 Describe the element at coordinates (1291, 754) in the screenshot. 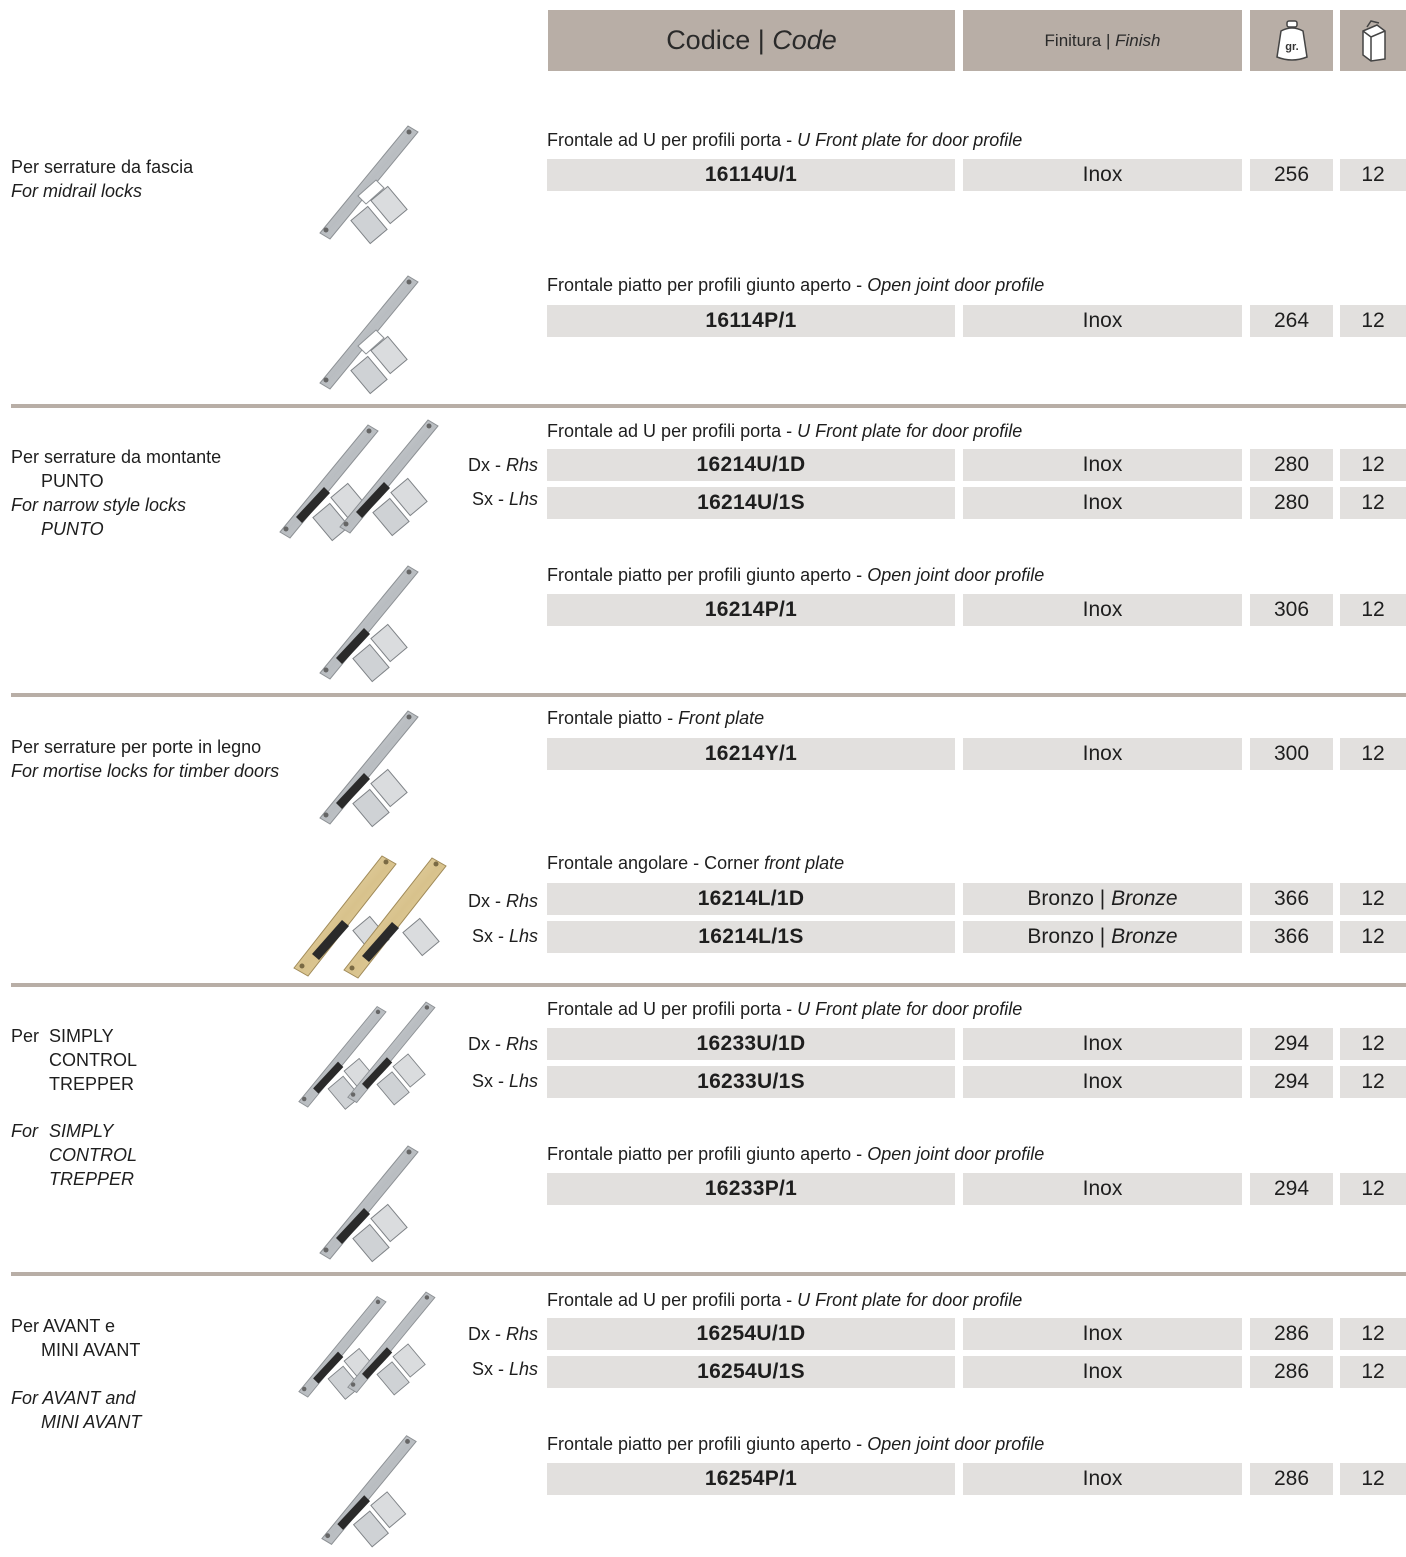

I see `table-row-weight: 300` at that location.